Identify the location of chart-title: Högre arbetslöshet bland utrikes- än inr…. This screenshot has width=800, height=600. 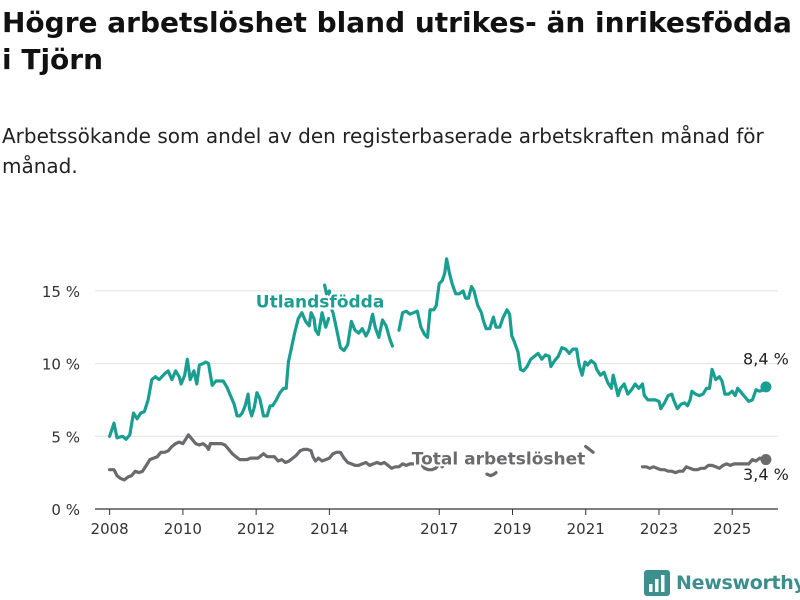
(397, 41).